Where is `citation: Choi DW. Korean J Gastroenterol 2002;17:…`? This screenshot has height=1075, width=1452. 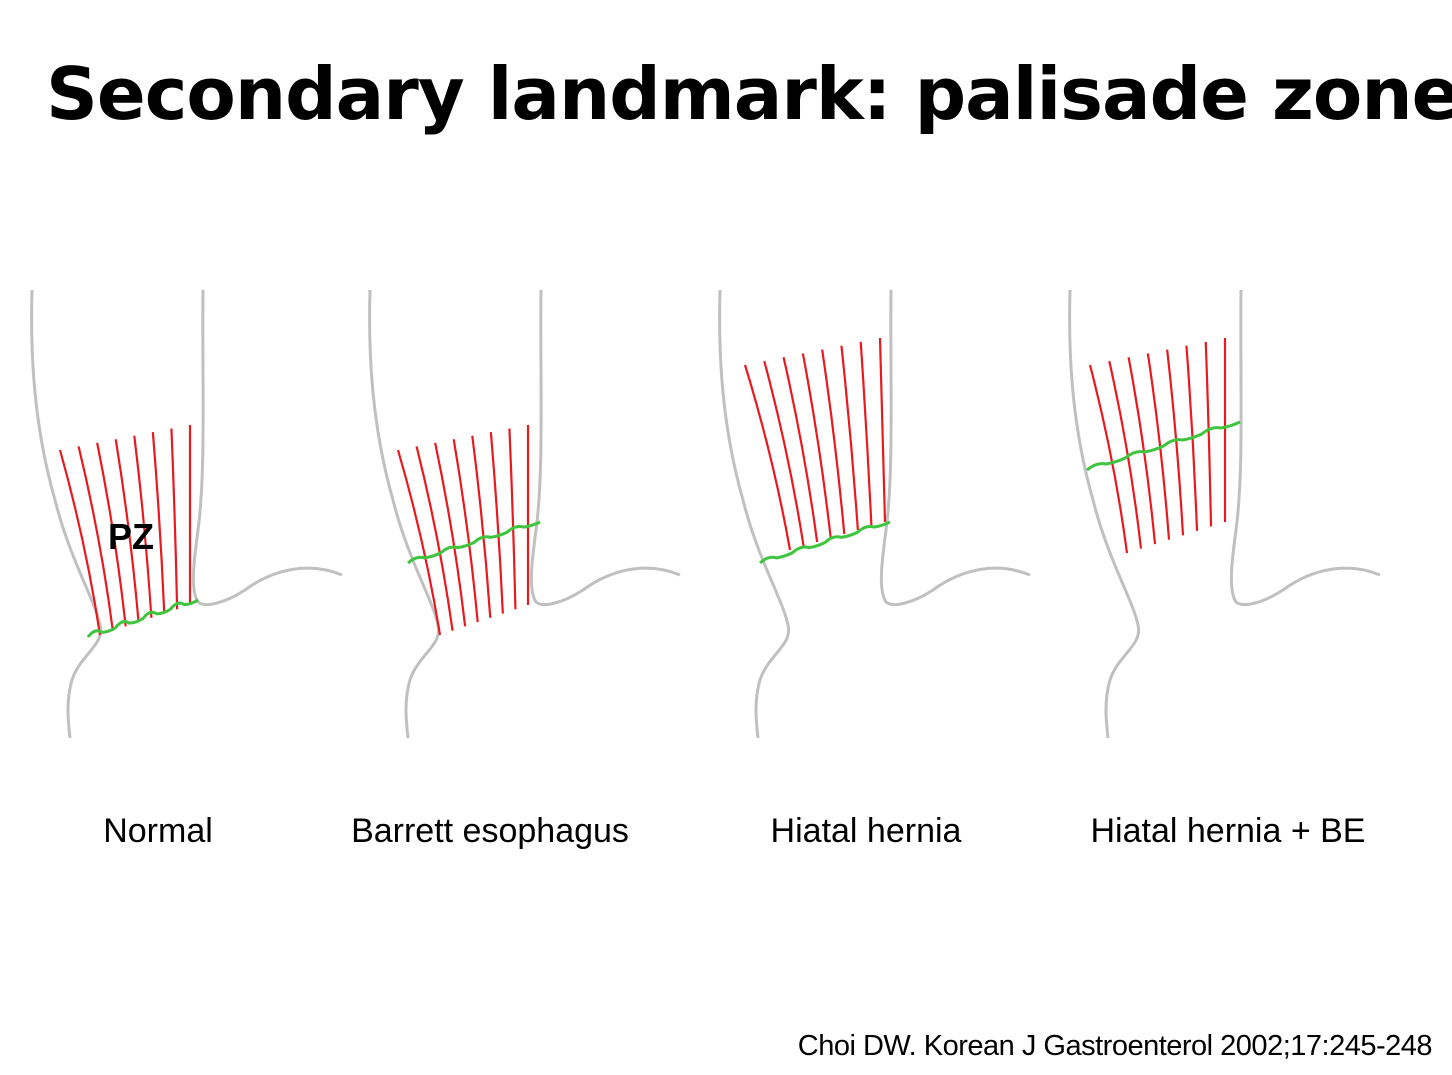
citation: Choi DW. Korean J Gastroenterol 2002;17:… is located at coordinates (1115, 1046).